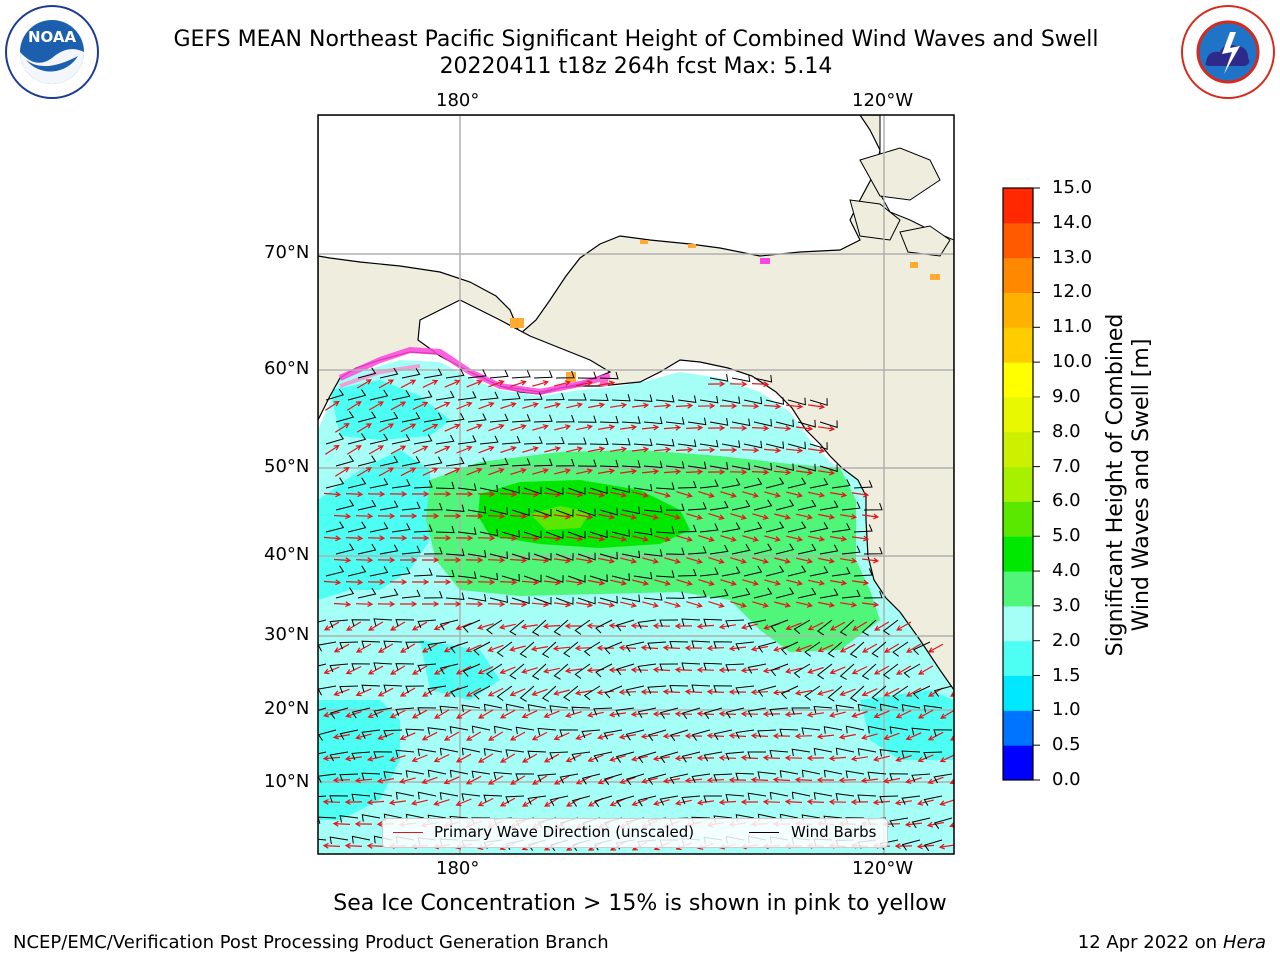 This screenshot has height=960, width=1280. Describe the element at coordinates (1066, 571) in the screenshot. I see `colorbar-tick-label: 4.0` at that location.